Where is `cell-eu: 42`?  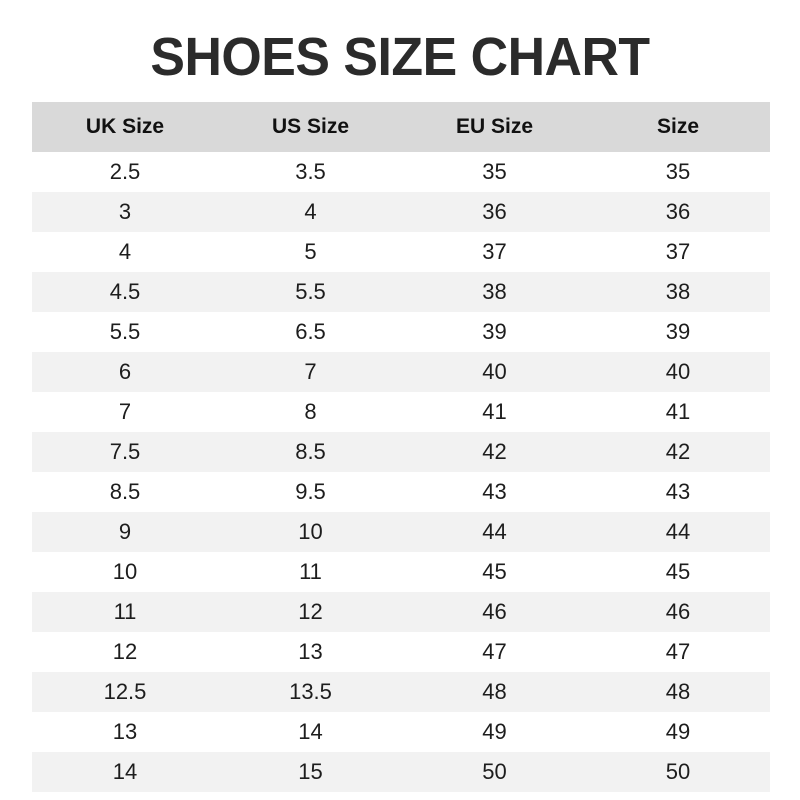 cell-eu: 42 is located at coordinates (494, 451).